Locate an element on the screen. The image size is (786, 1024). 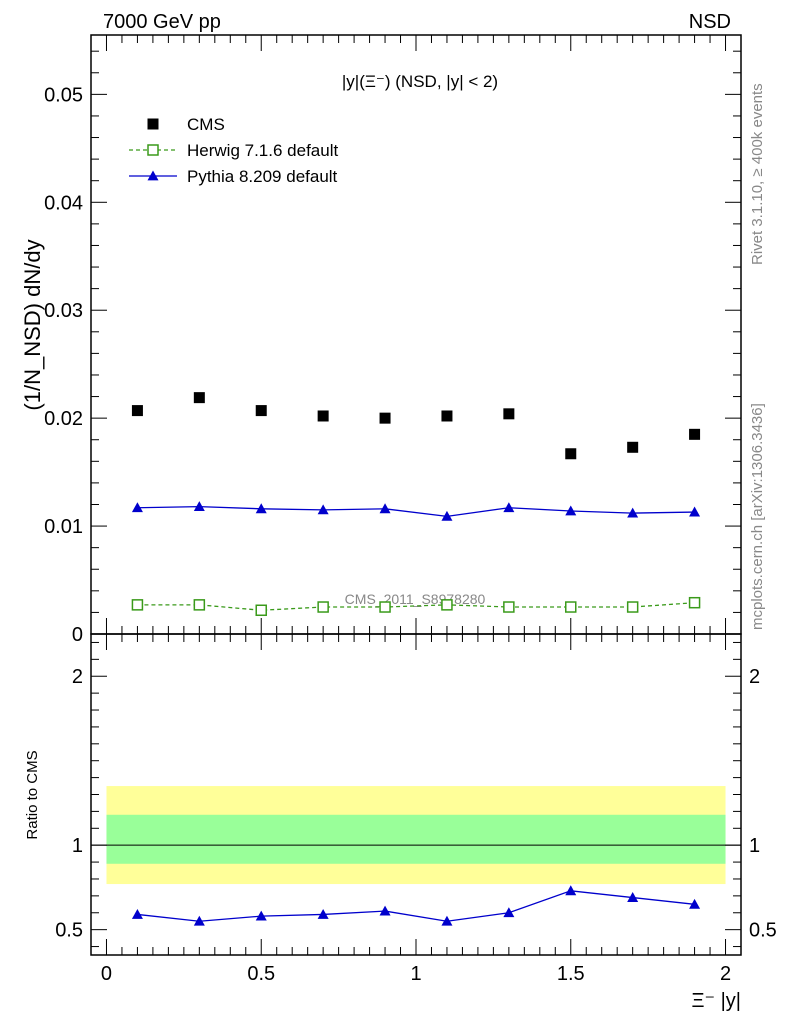
ratio-y-tick-label-right: 2 is located at coordinates (754, 677).